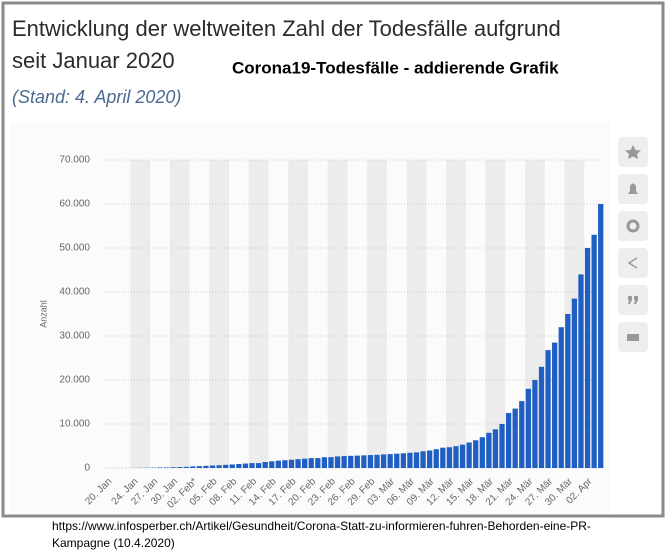  I want to click on print-icon, so click(633, 337).